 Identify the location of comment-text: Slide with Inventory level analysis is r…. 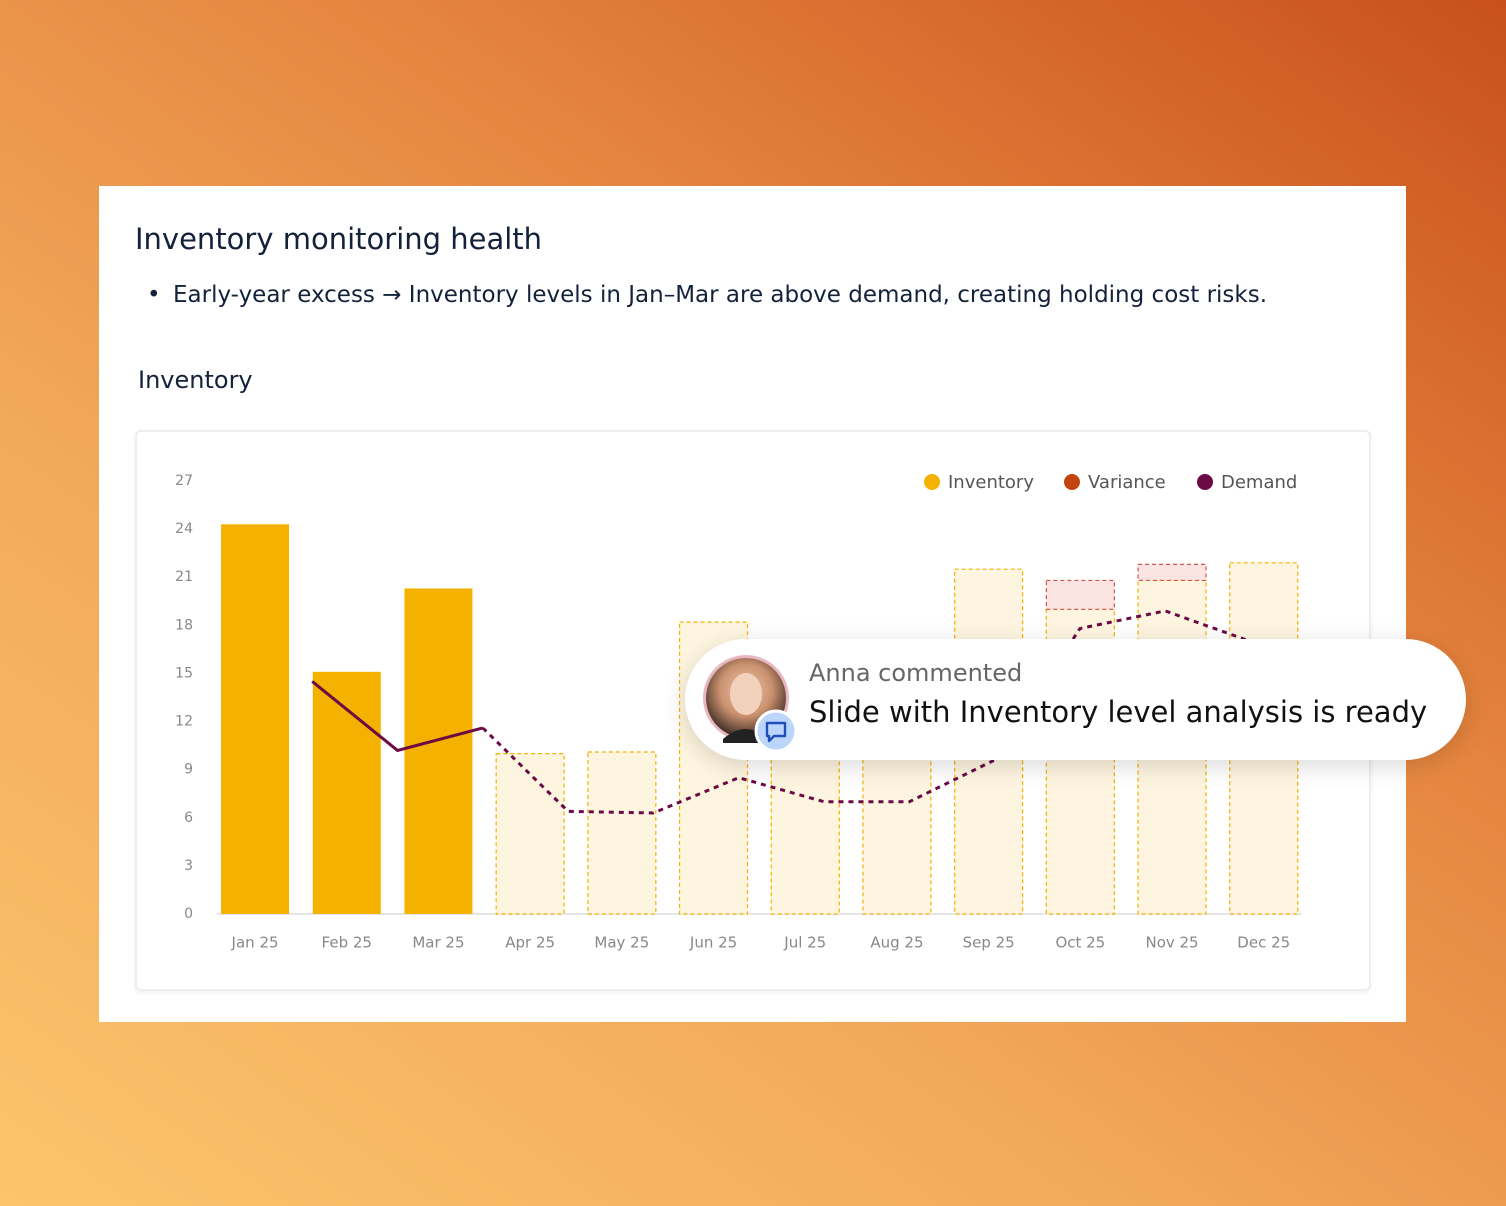
(1118, 712).